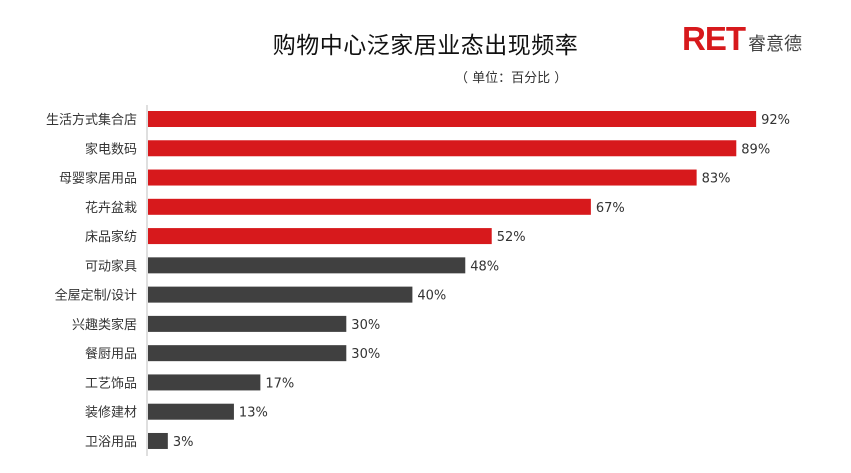  I want to click on brand-logo: RET 睿意德, so click(742, 40).